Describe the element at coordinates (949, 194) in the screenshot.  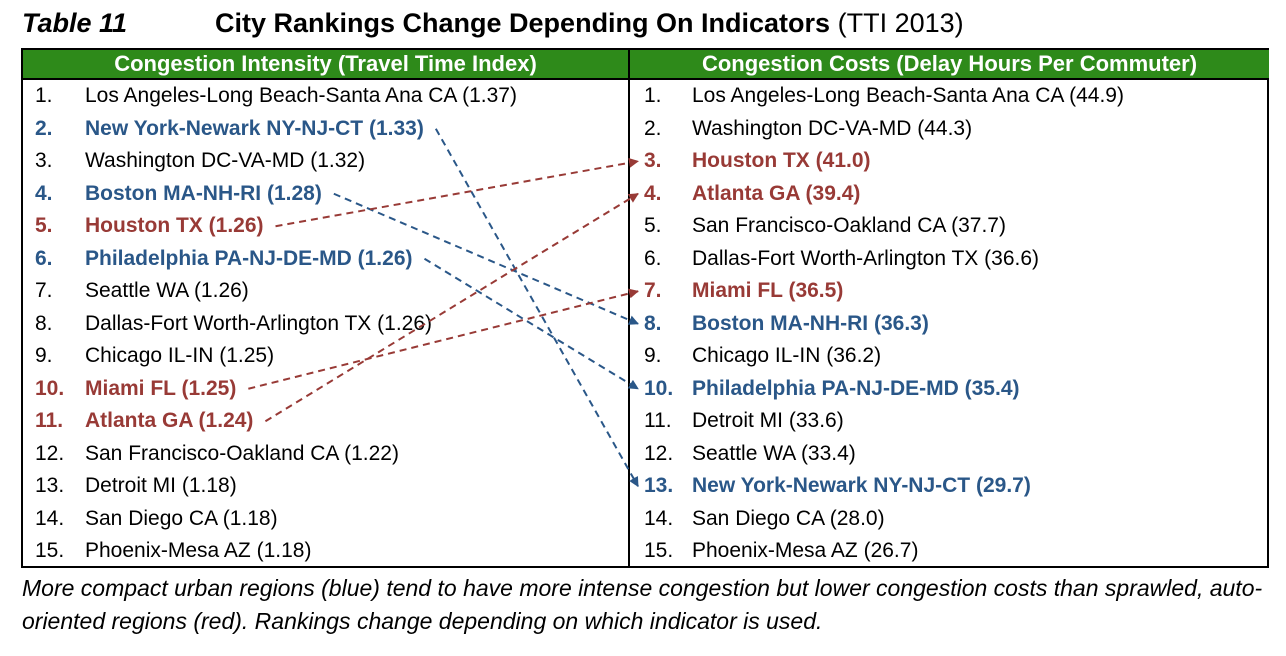
I see `right-row: 4. Atlanta GA (39.4)` at that location.